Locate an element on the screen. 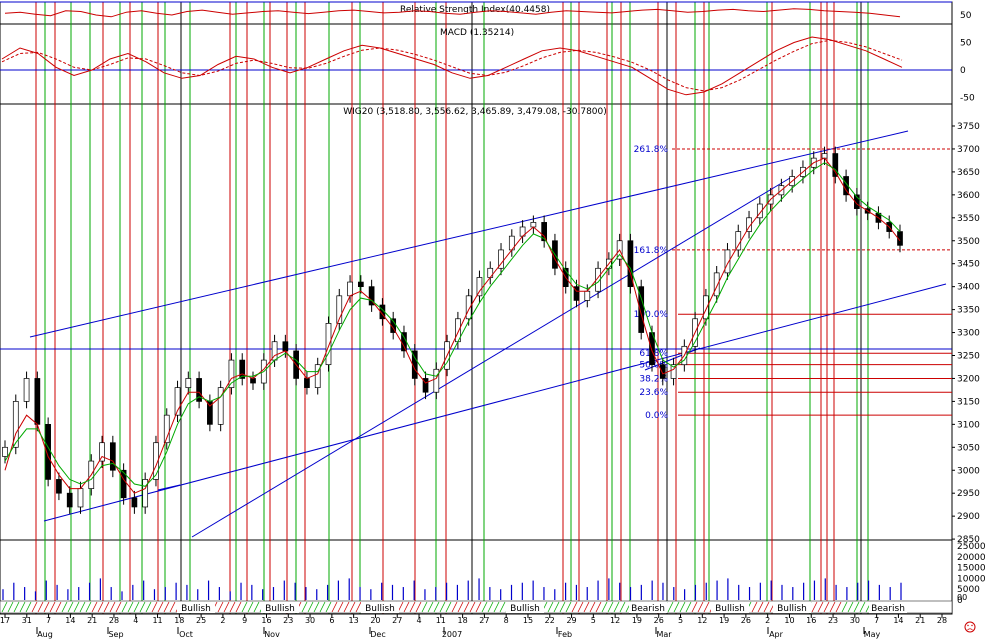  x-day-label: 22 is located at coordinates (550, 620).